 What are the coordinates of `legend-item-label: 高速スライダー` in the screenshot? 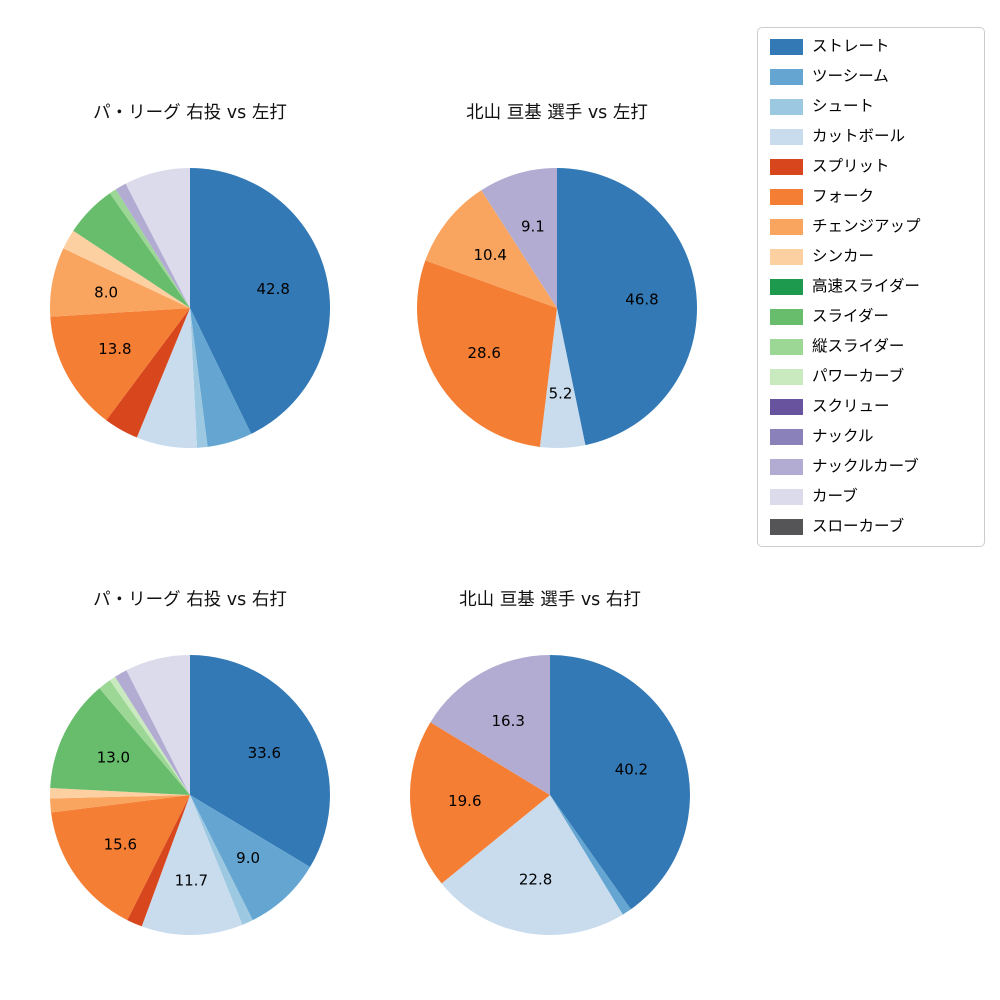 It's located at (866, 286).